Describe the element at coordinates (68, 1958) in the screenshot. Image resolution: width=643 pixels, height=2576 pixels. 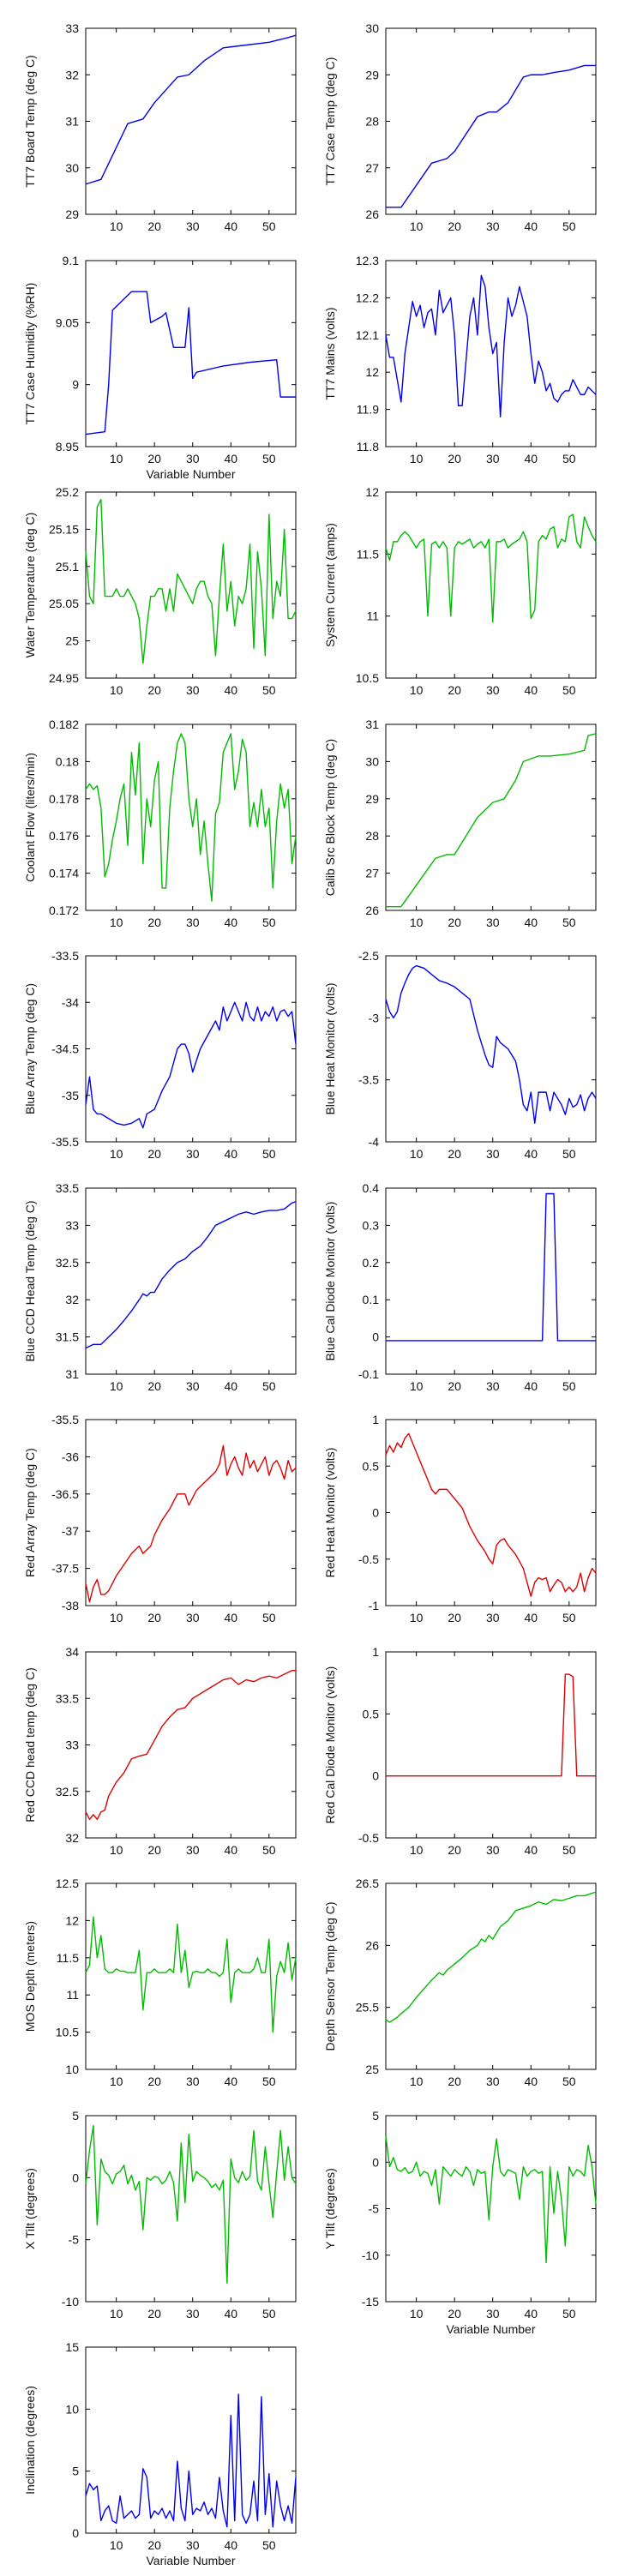
I see `y-tick-label: 11.5` at that location.